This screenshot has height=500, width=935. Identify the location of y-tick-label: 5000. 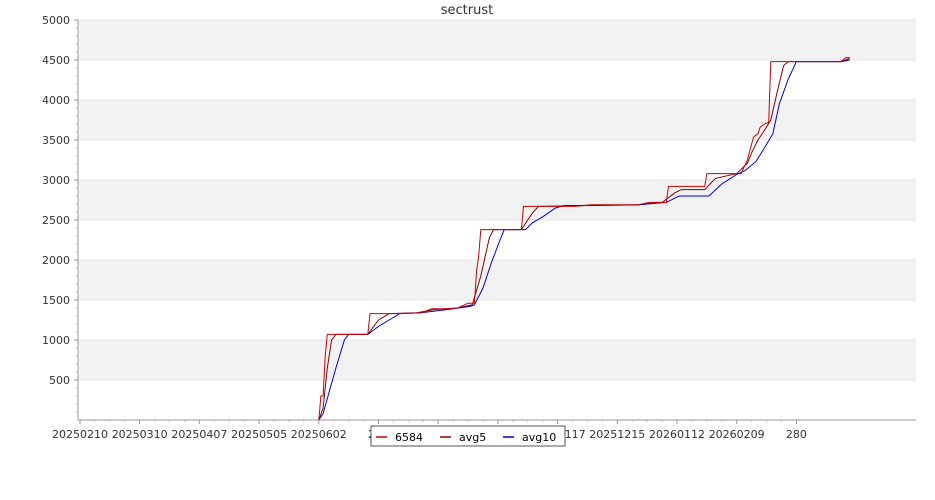
(56, 20).